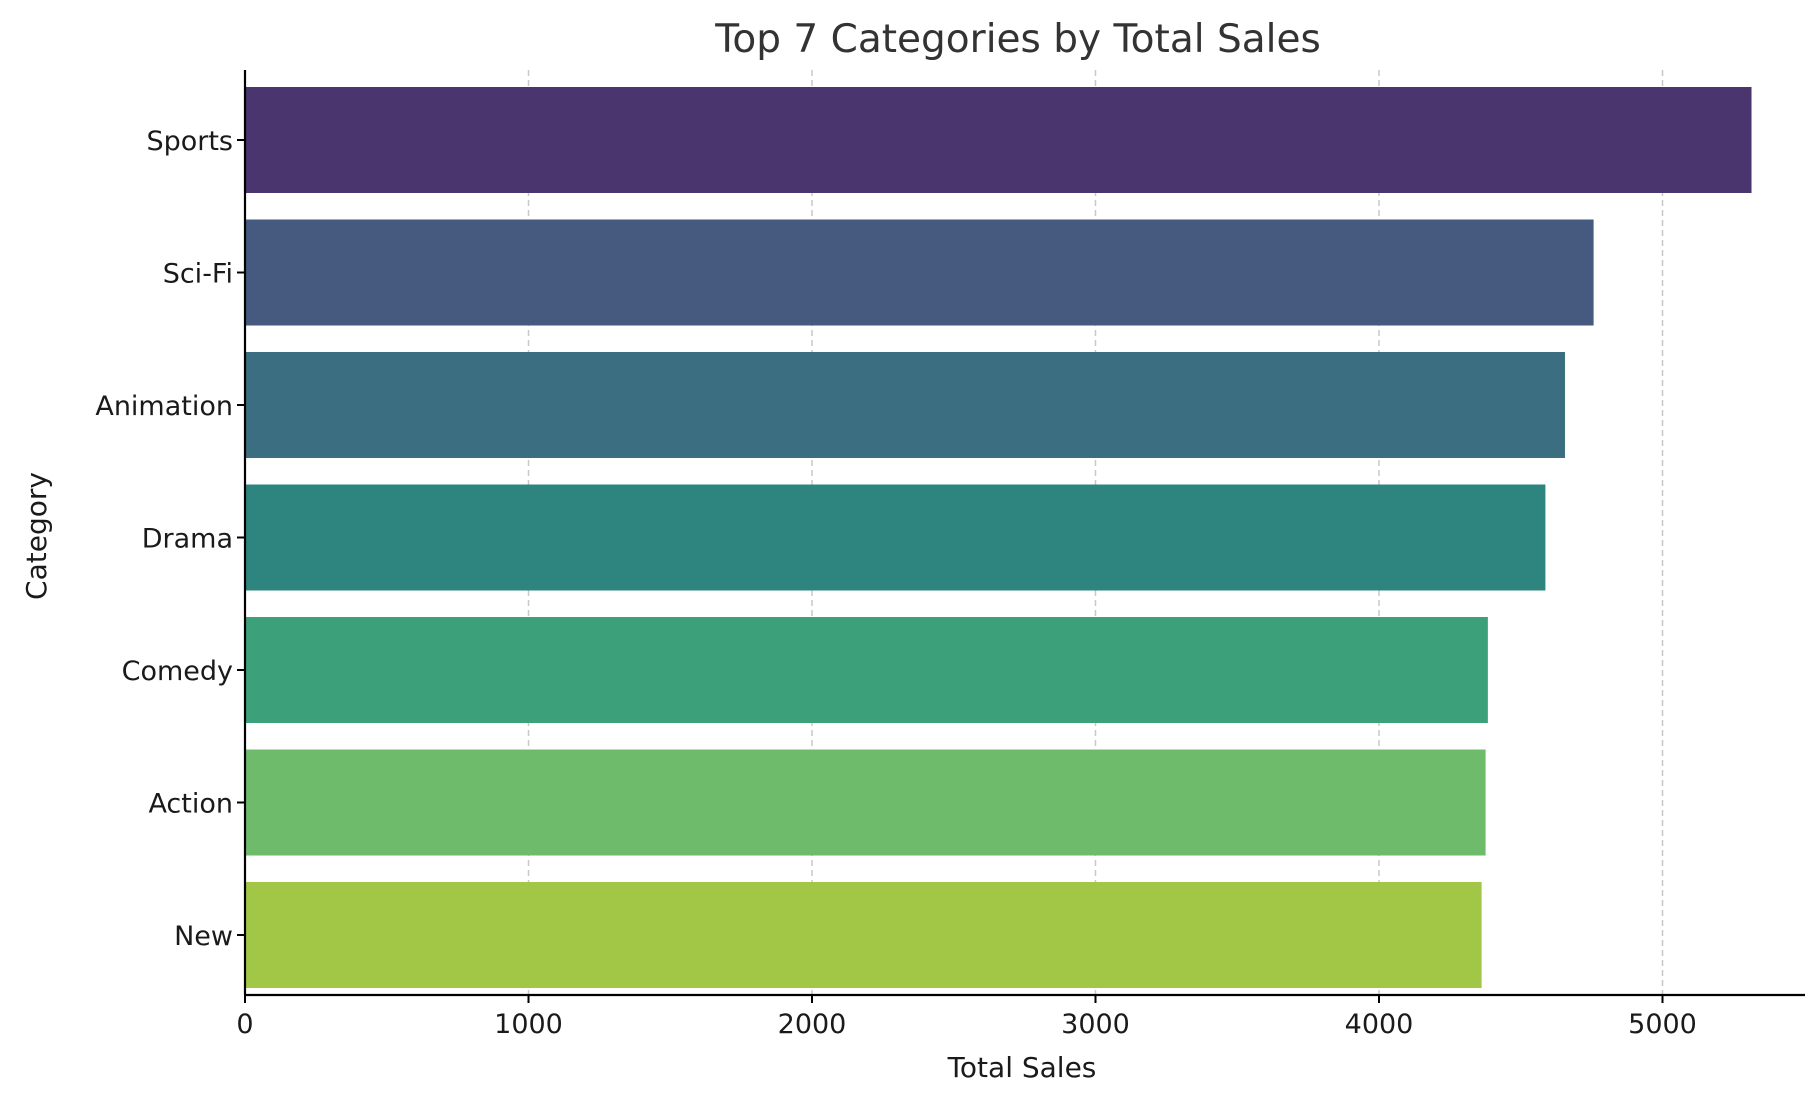  What do you see at coordinates (203, 936) in the screenshot?
I see `y-tick-label: New` at bounding box center [203, 936].